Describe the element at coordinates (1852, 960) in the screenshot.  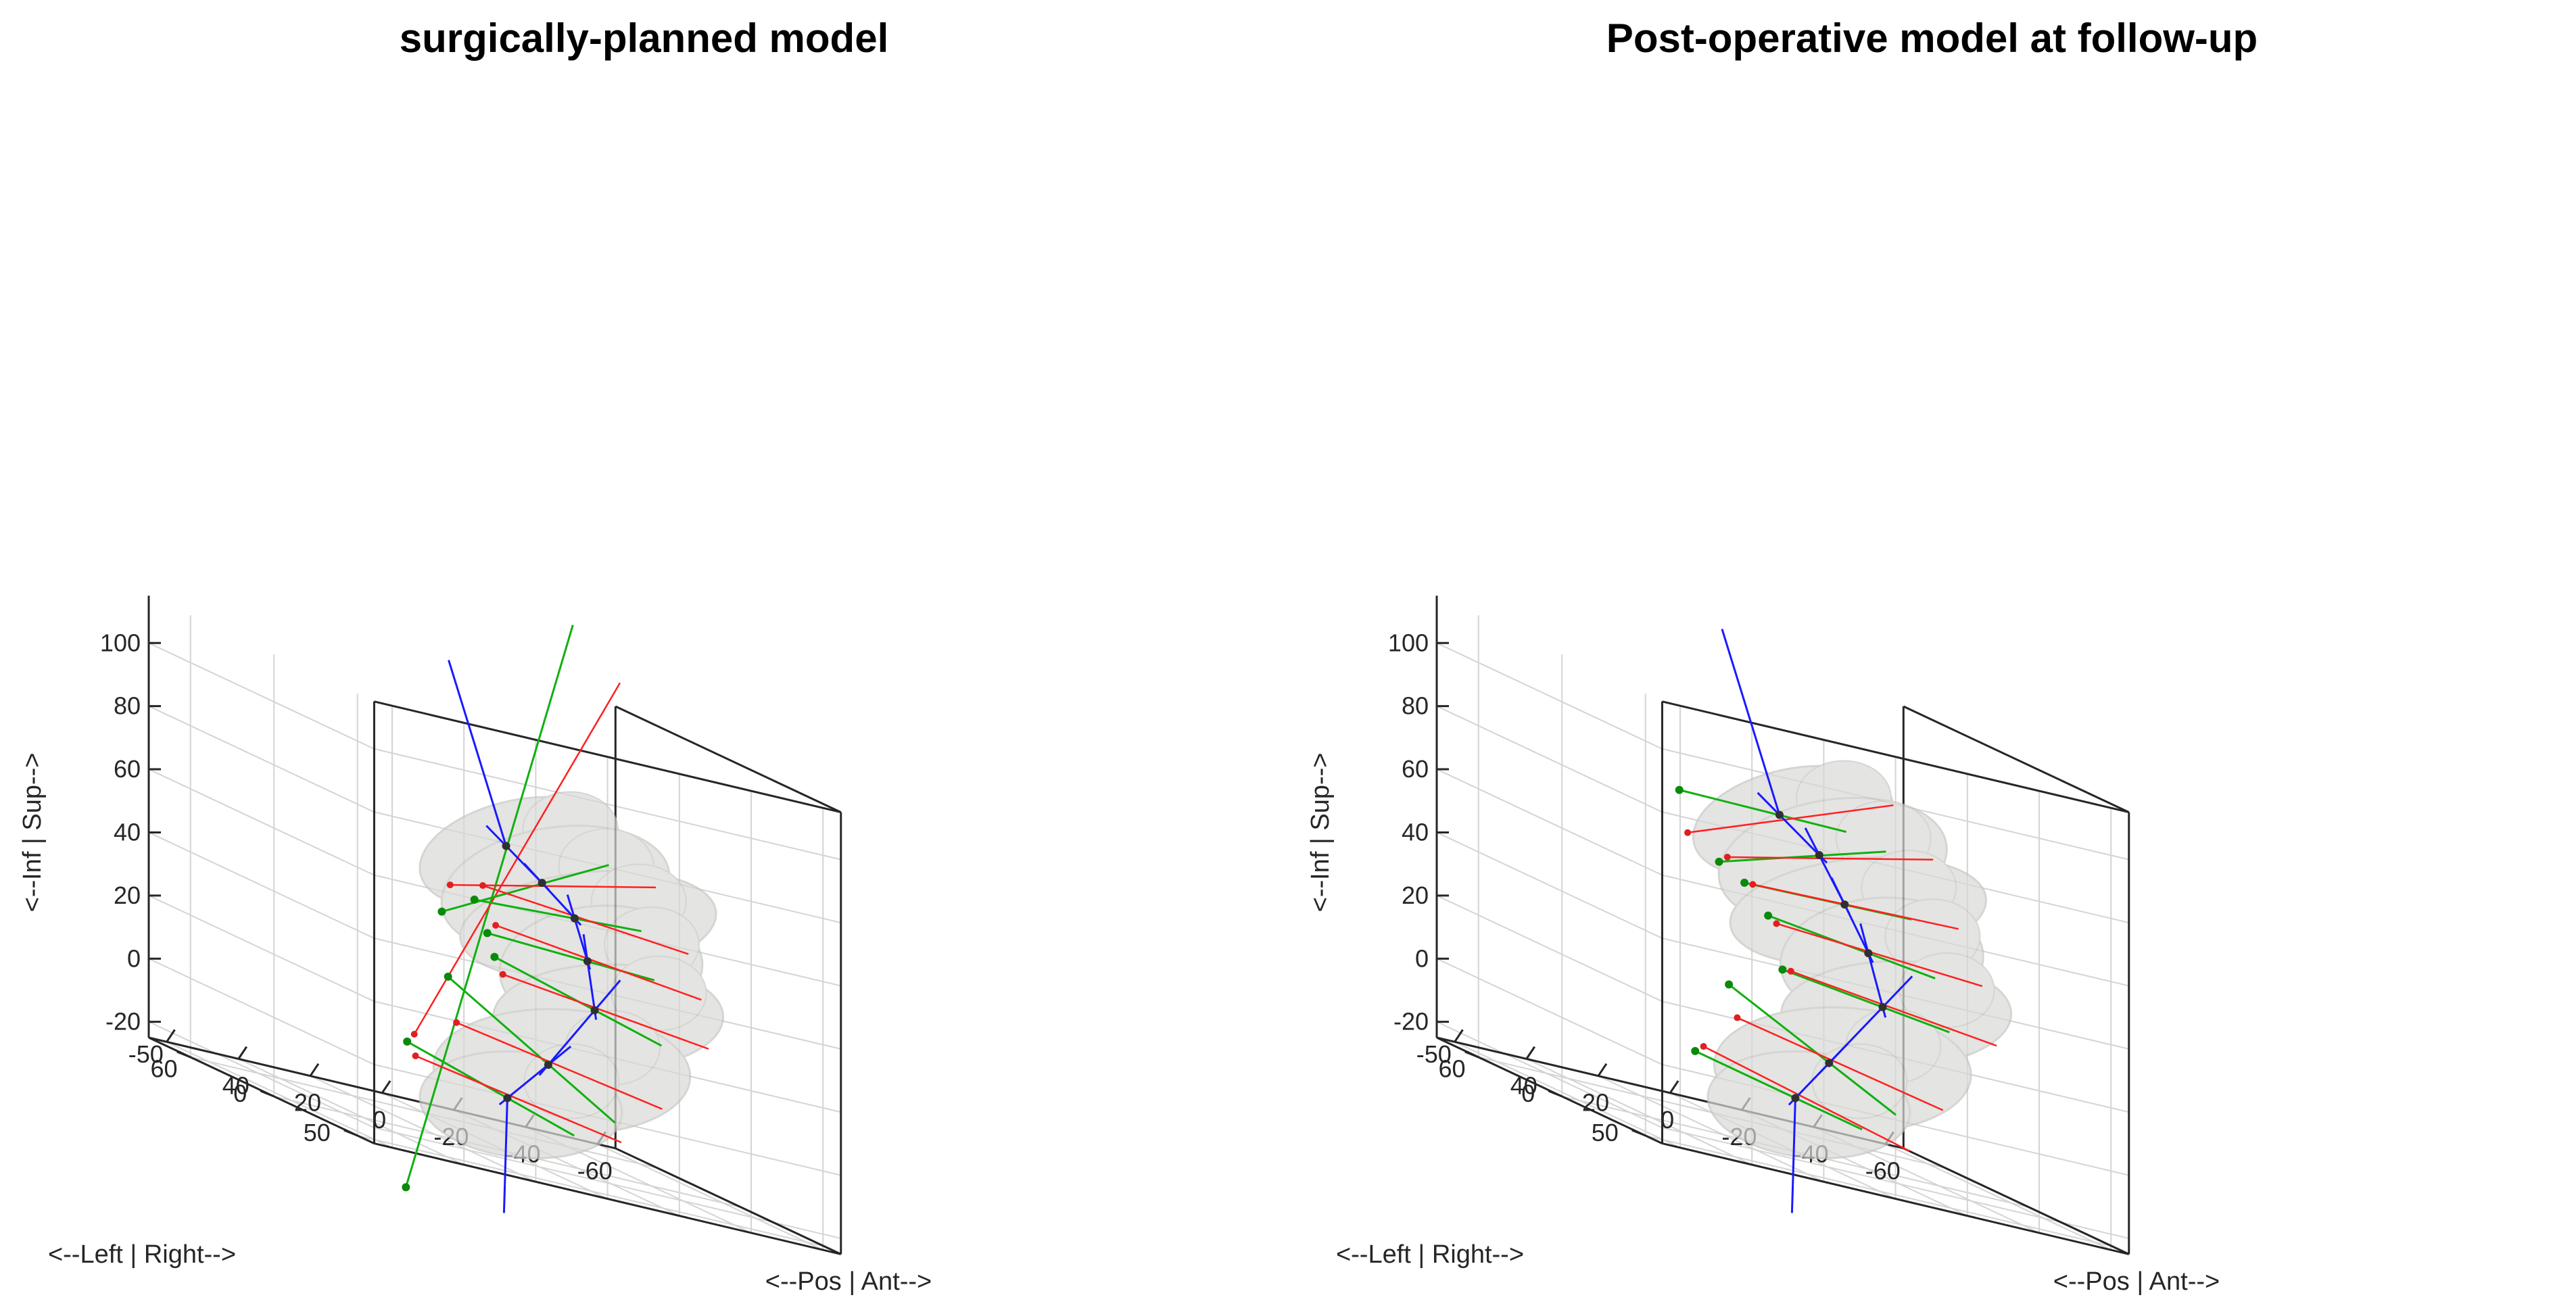
I see `vertebral-bodies` at that location.